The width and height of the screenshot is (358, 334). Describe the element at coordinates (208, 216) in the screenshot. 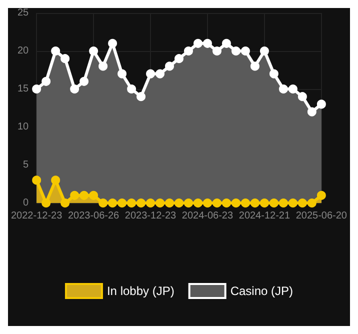

I see `x-tick-label: 2024-06-23` at that location.